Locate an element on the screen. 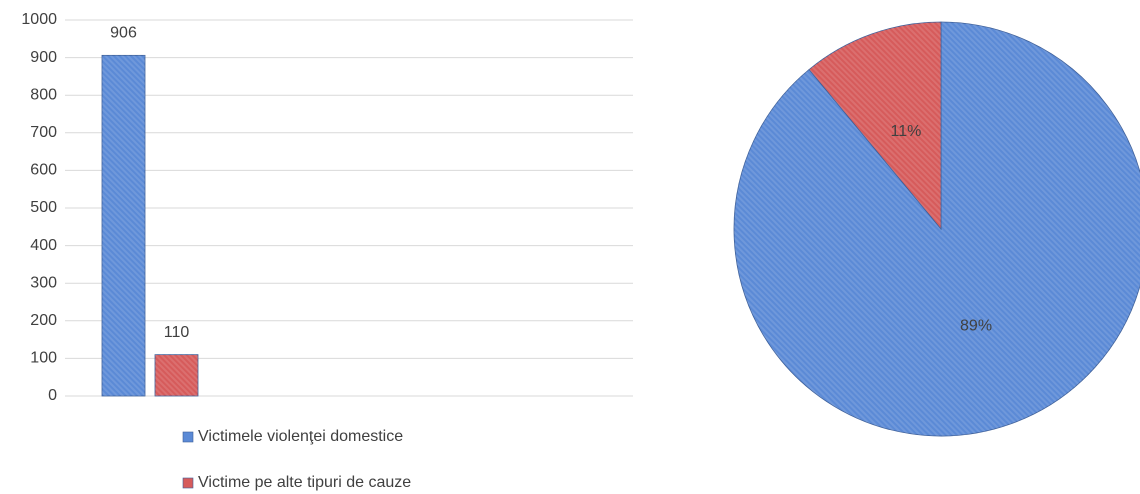  y-tick-label: 900 is located at coordinates (43, 57).